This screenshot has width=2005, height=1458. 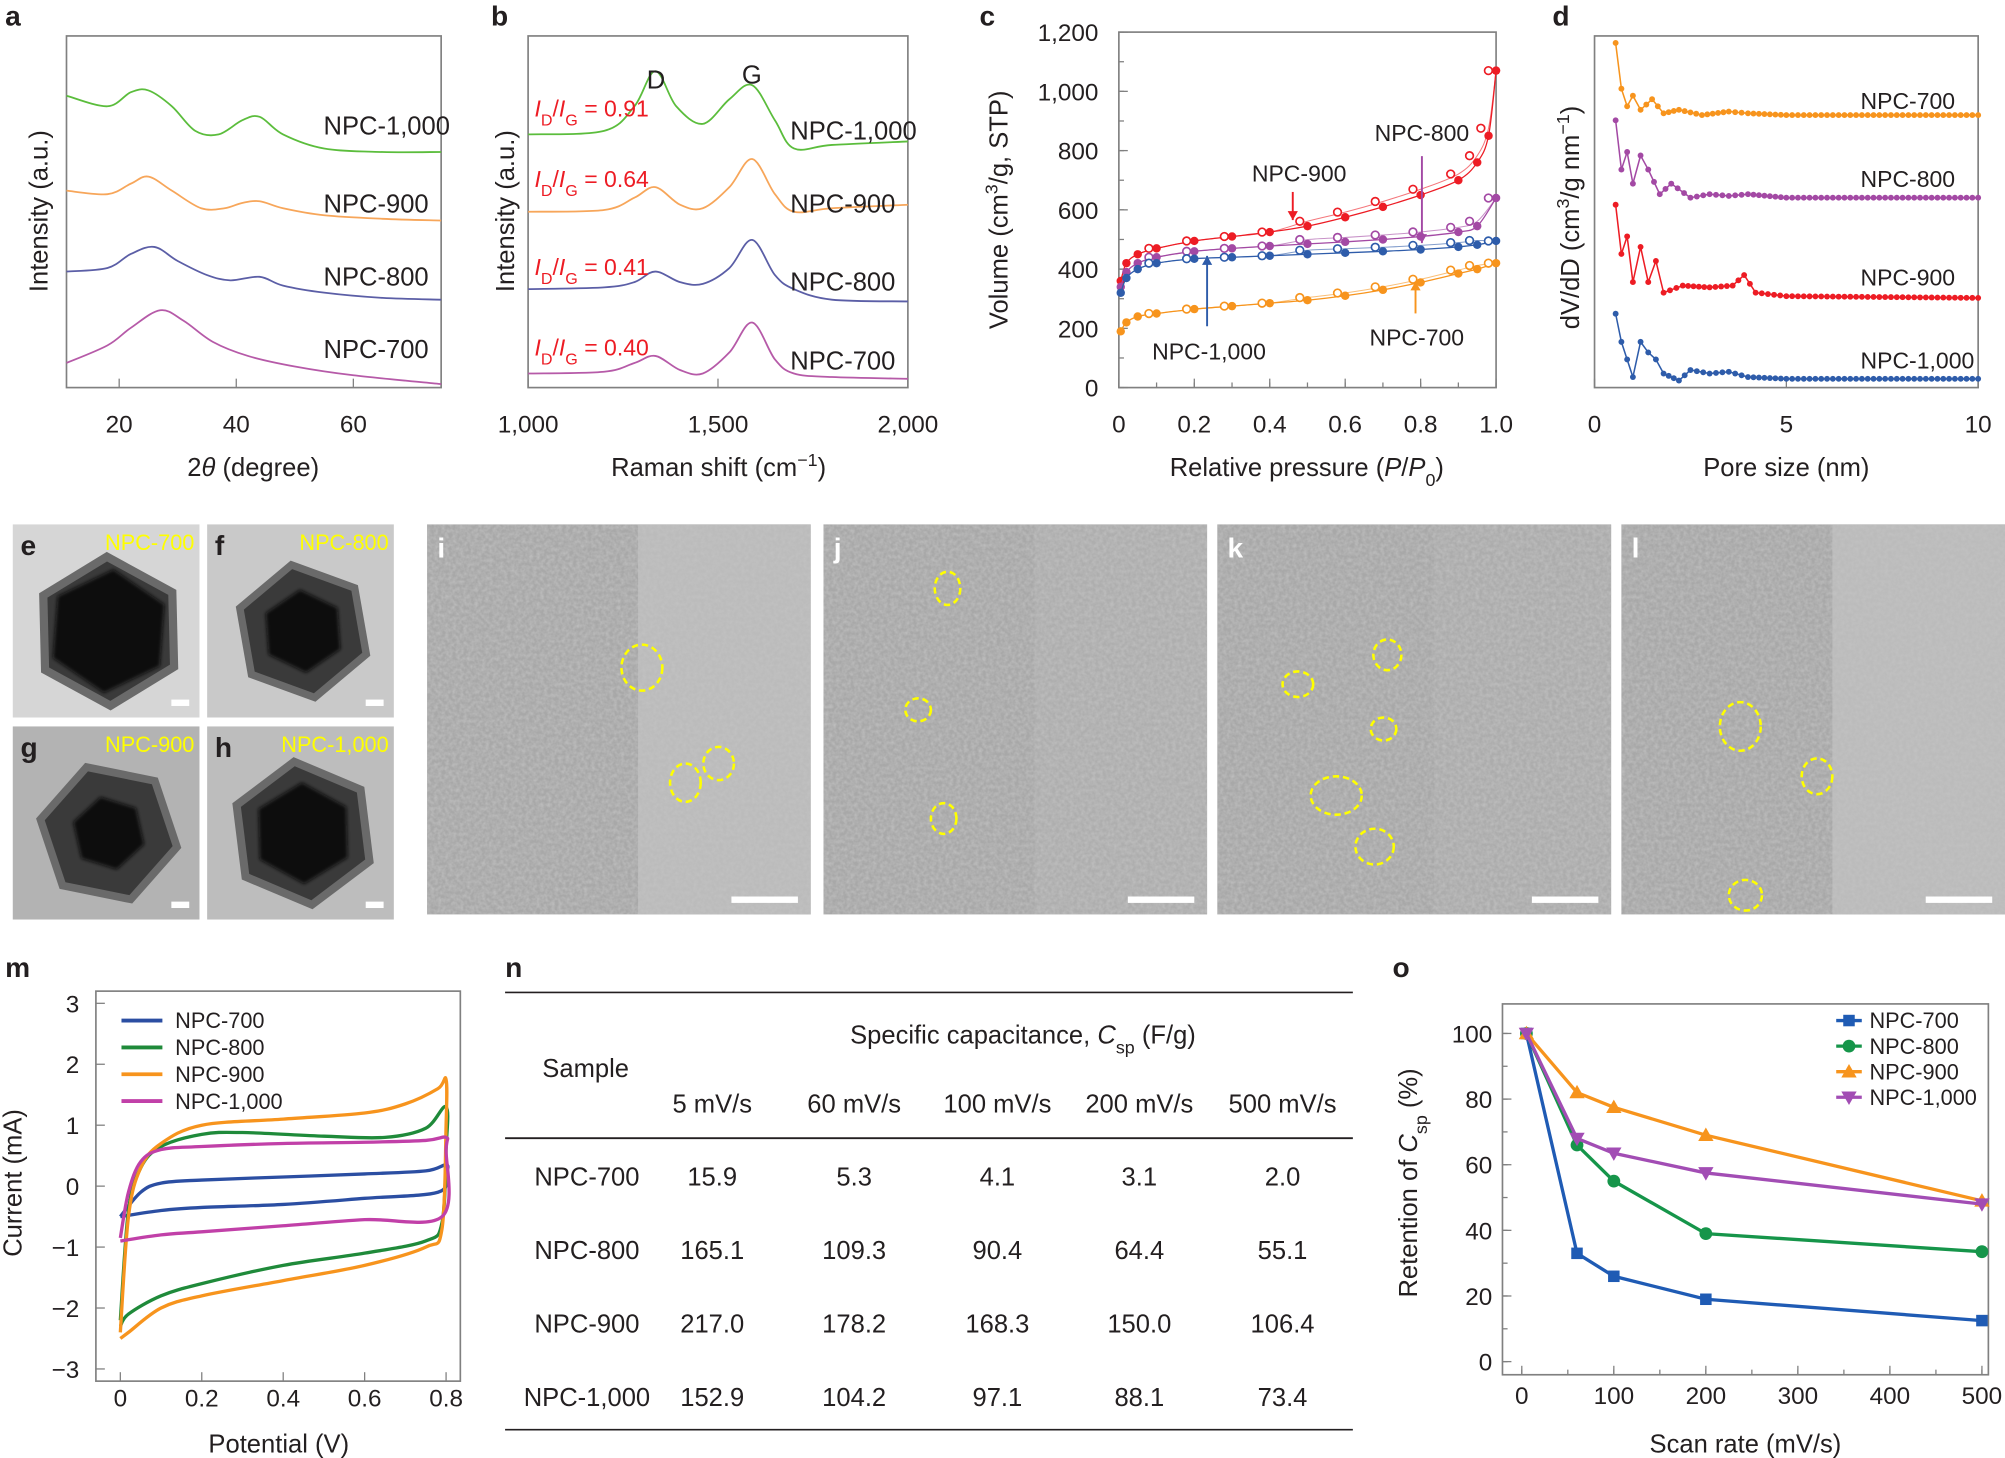 What do you see at coordinates (73, 1004) in the screenshot?
I see `y-tick-label: 3` at bounding box center [73, 1004].